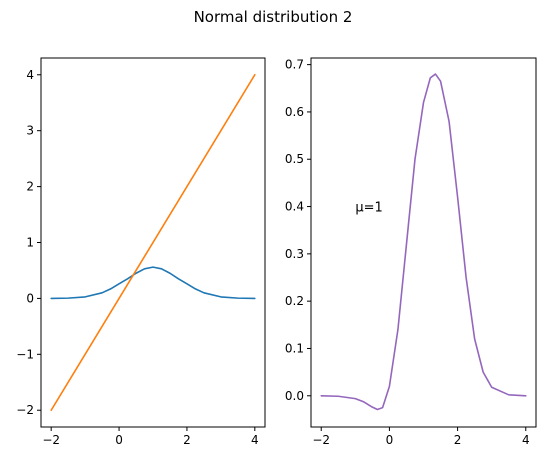  What do you see at coordinates (294, 348) in the screenshot?
I see `chart-1-ytick-label: 0.1` at bounding box center [294, 348].